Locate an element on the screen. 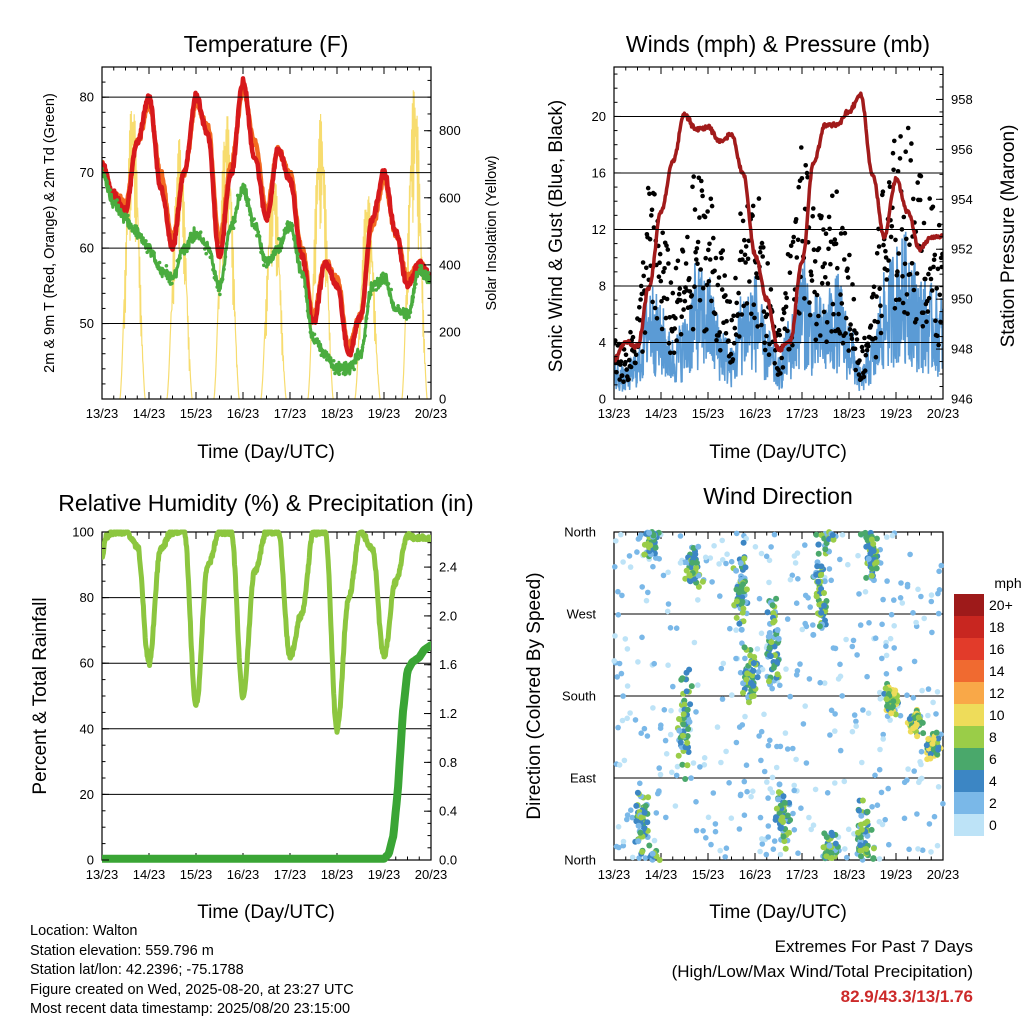 The height and width of the screenshot is (1024, 1024). rh-y-tick-label-4: 80 is located at coordinates (87, 597).